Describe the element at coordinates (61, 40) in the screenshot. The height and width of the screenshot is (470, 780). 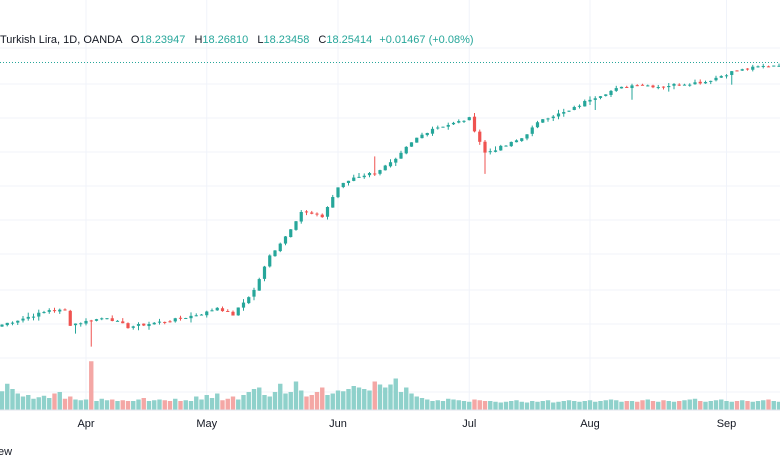
I see `legend-symbol: Turkish Lira, 1D, OANDA` at that location.